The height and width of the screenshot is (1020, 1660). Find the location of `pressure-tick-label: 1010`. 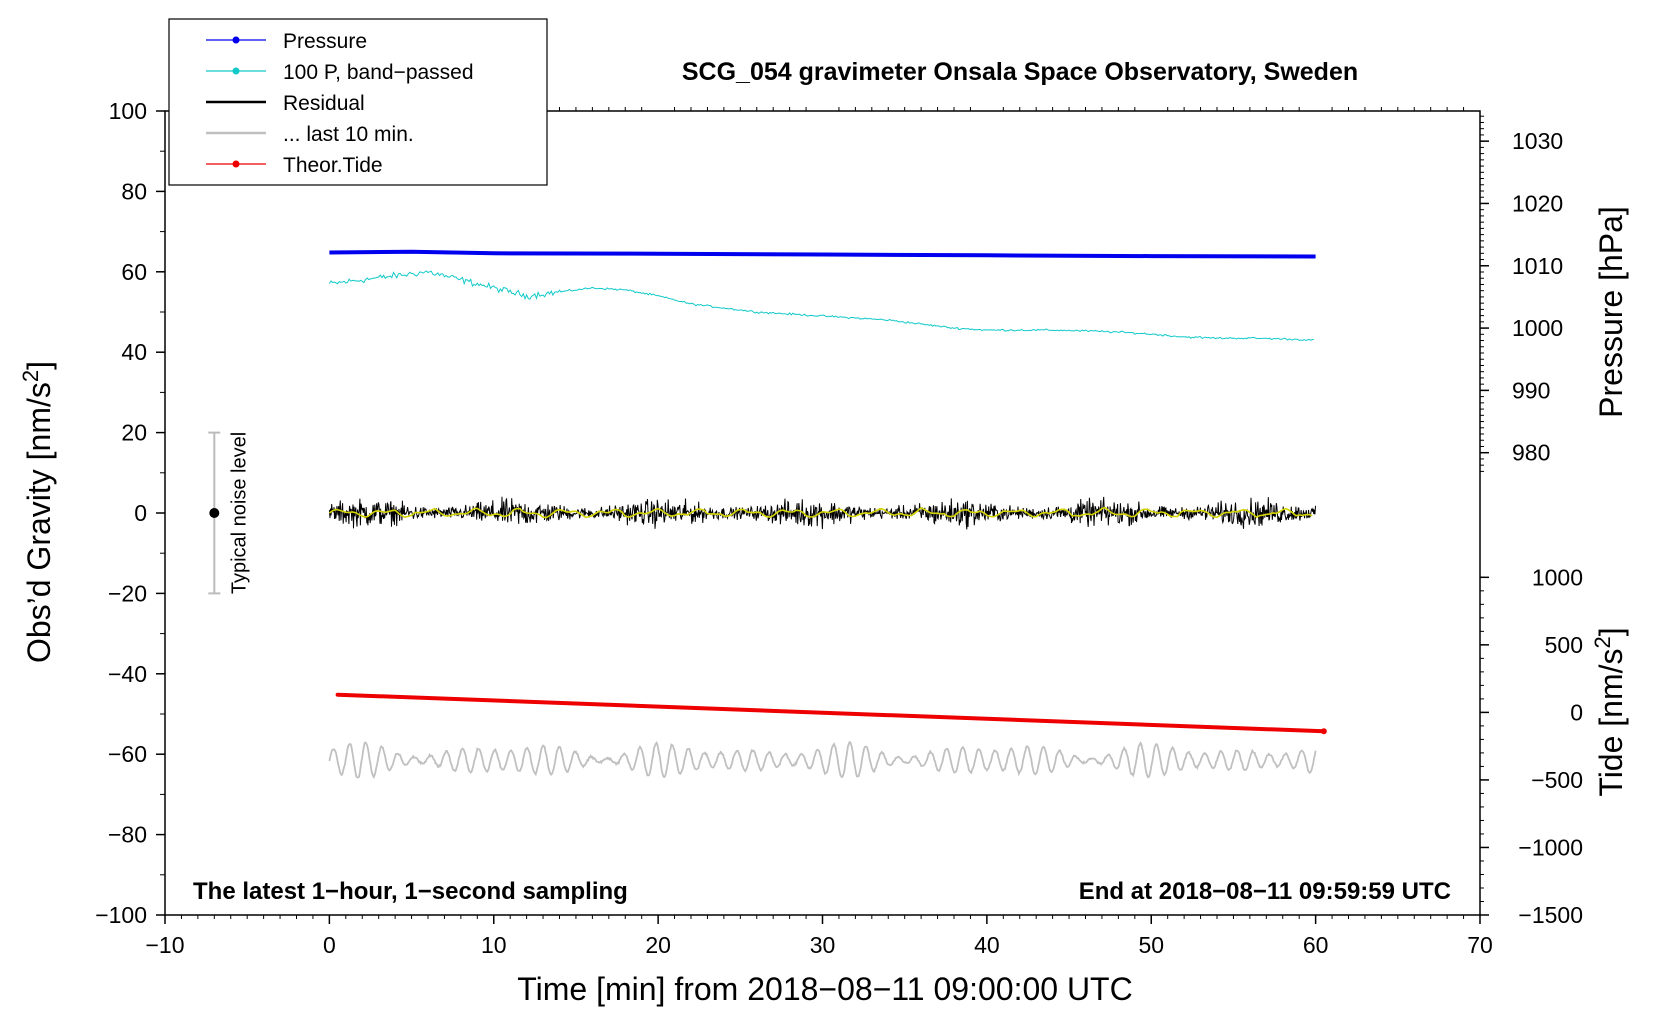

pressure-tick-label: 1010 is located at coordinates (1537, 266).